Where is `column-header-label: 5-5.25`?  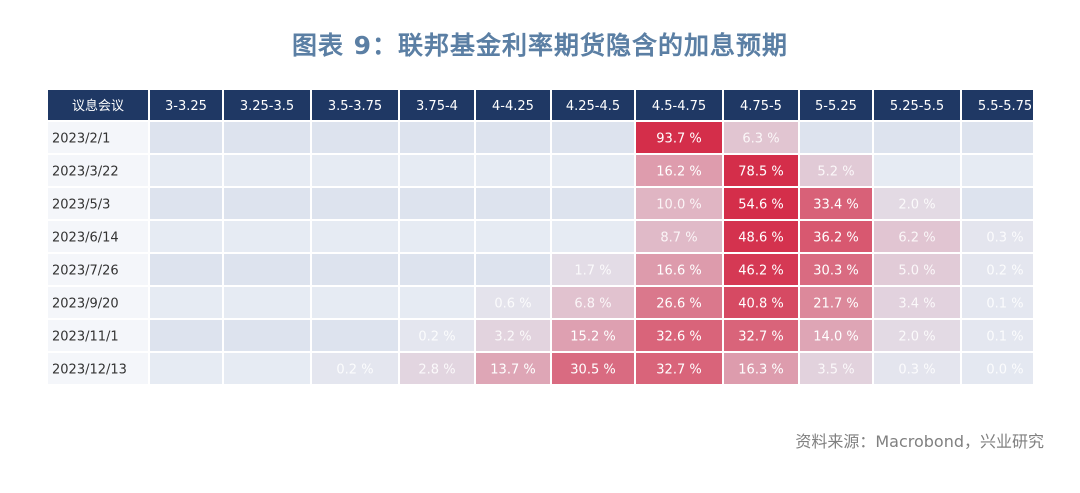
column-header-label: 5-5.25 is located at coordinates (836, 106).